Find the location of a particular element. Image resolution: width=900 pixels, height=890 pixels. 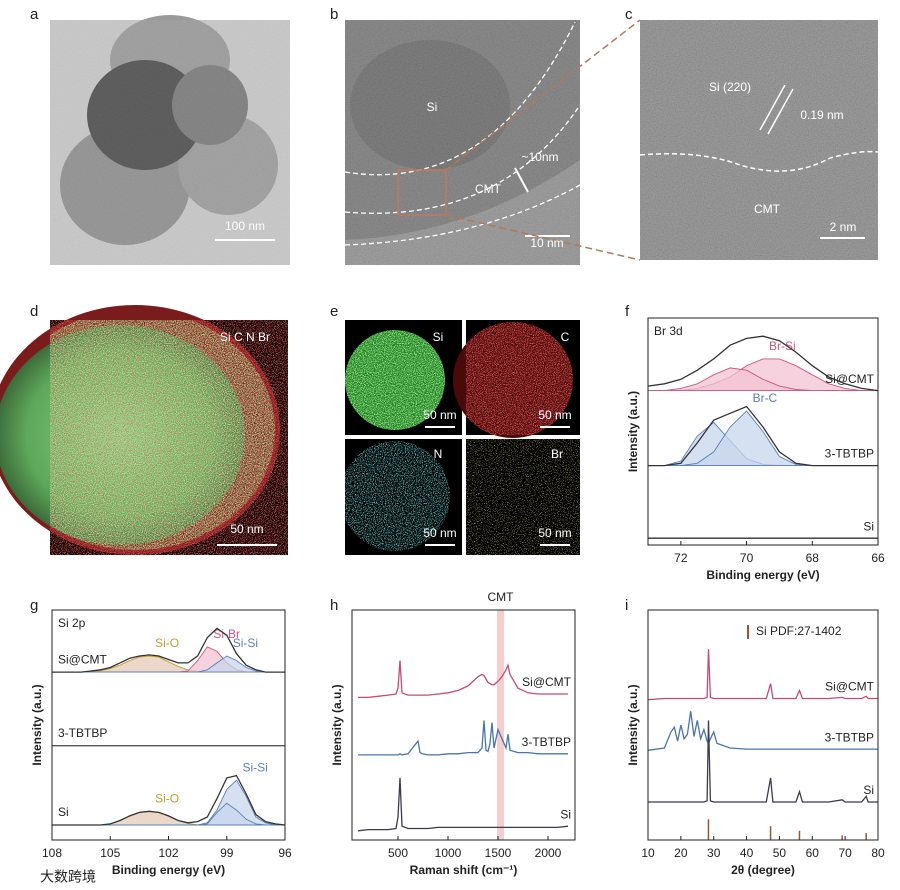

x-axis-label: 2θ (degree) is located at coordinates (763, 870).